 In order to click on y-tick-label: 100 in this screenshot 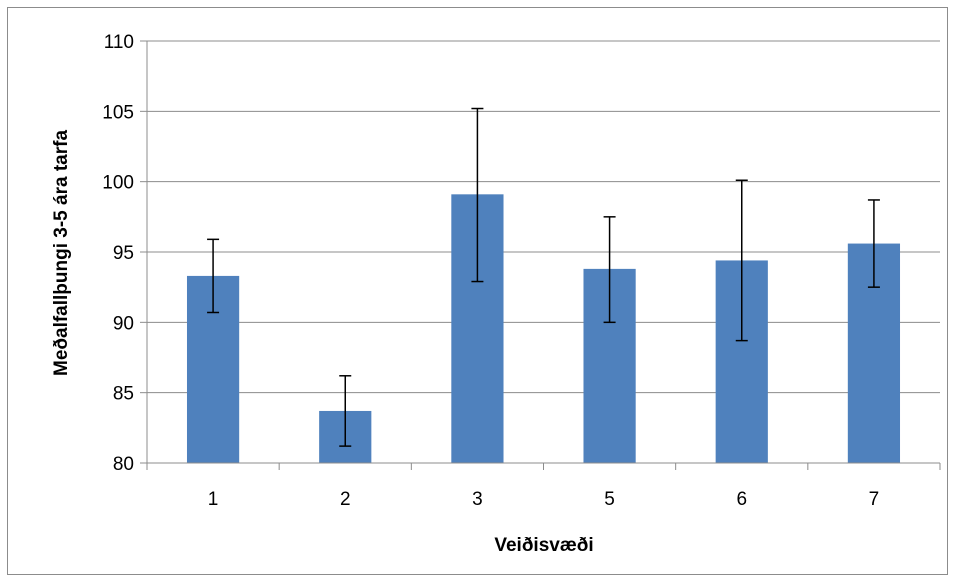, I will do `click(118, 183)`.